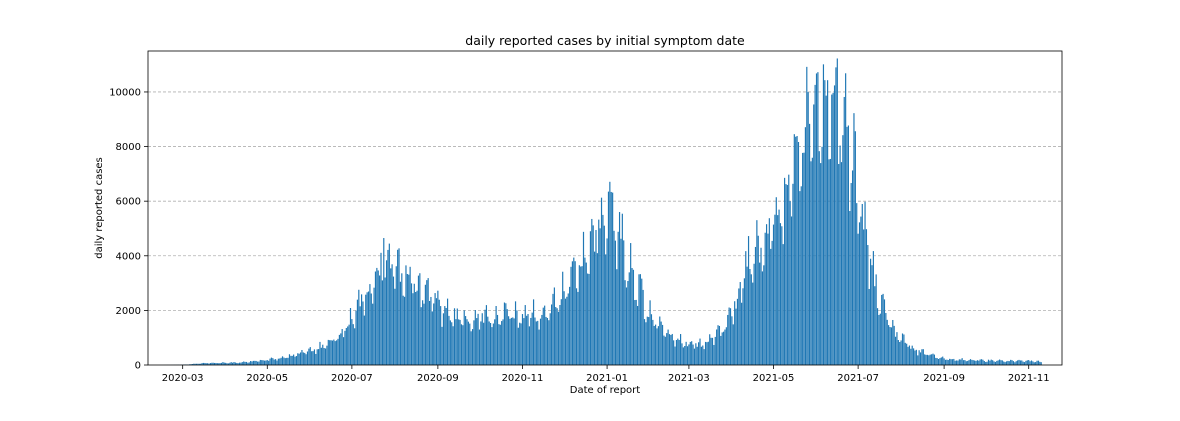  Describe the element at coordinates (774, 378) in the screenshot. I see `x-tick-label: 2021-05` at that location.